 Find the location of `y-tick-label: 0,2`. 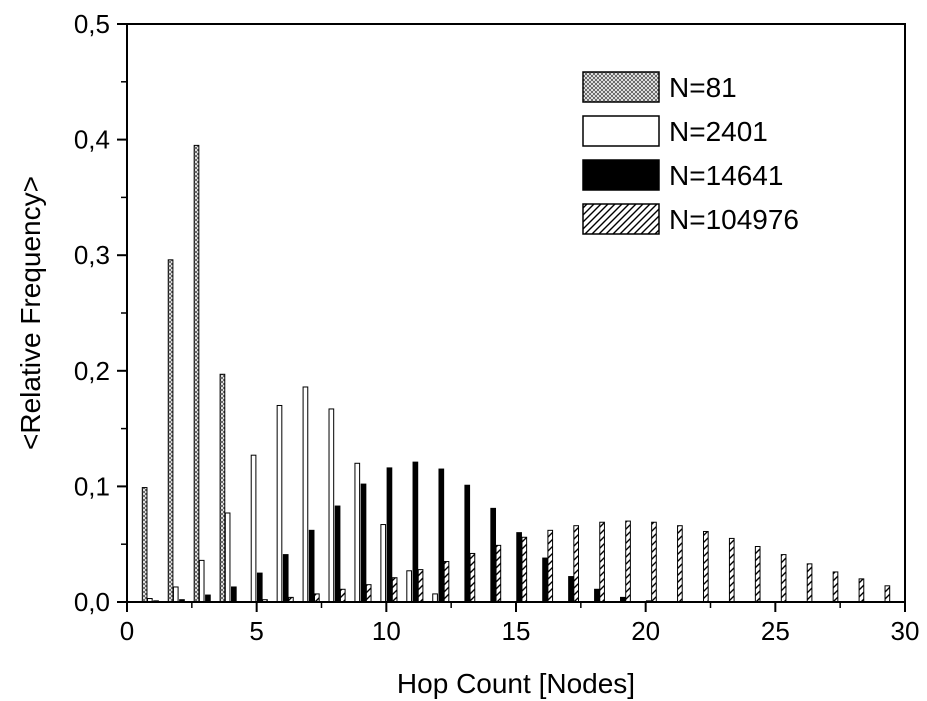

y-tick-label: 0,2 is located at coordinates (92, 371).